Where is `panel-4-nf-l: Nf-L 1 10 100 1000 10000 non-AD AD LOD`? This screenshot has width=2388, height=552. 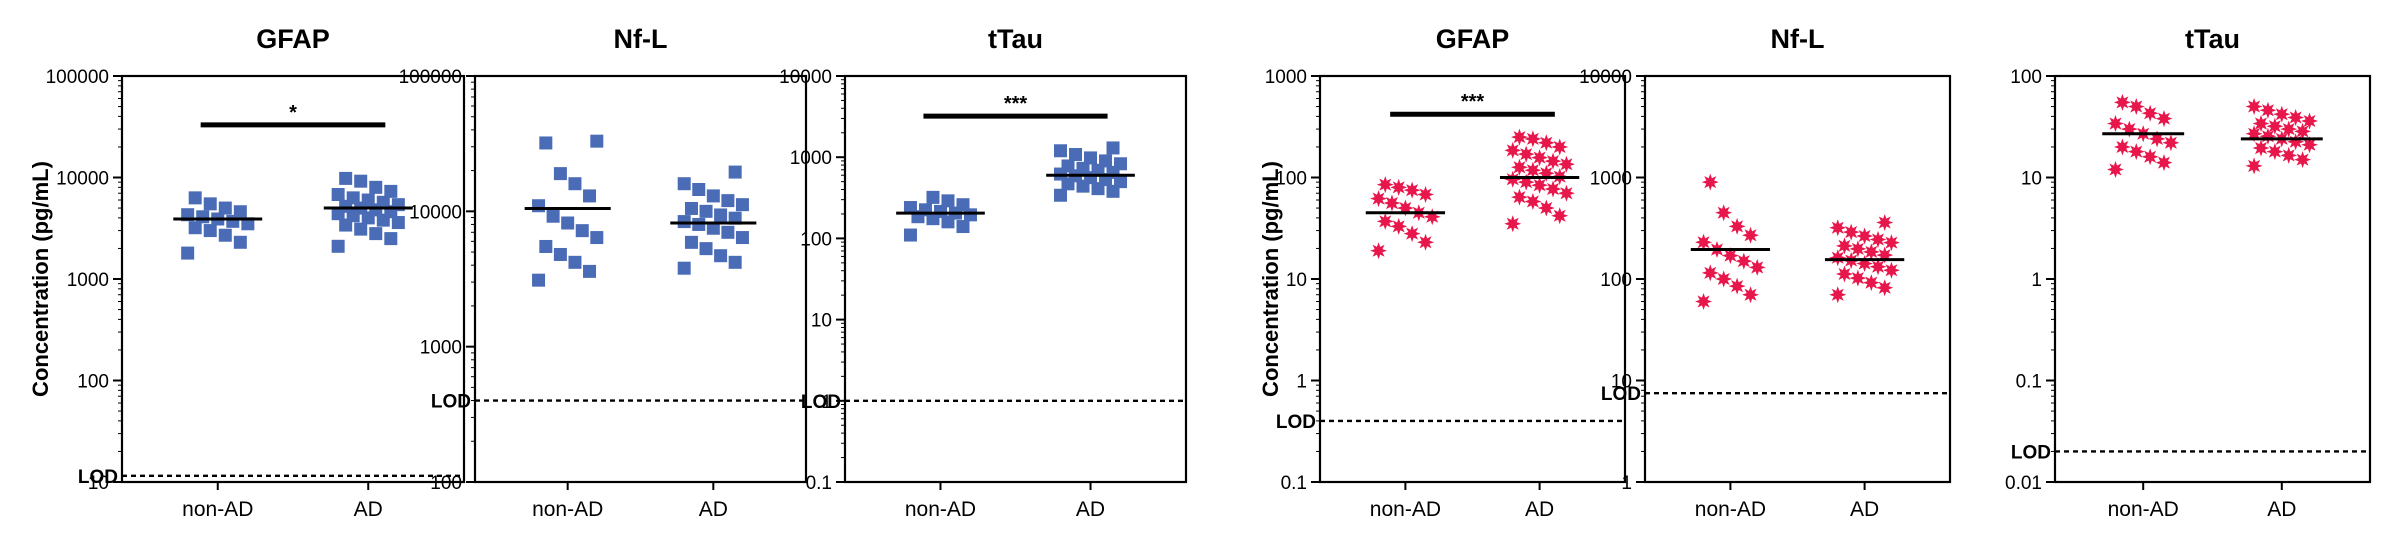 panel-4-nf-l: Nf-L 1 10 100 1000 10000 non-AD AD LOD is located at coordinates (1765, 272).